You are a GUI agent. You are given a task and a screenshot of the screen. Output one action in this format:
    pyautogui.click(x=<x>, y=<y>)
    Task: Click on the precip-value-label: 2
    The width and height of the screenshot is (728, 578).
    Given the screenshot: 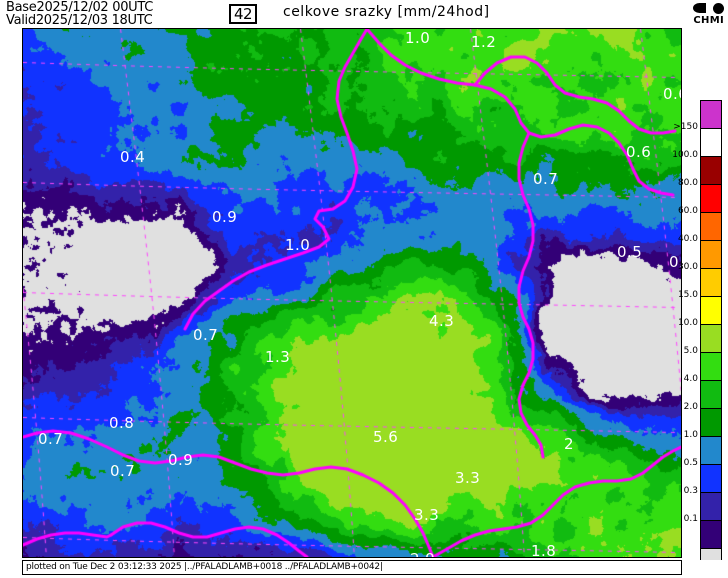 What is the action you would take?
    pyautogui.click(x=569, y=444)
    